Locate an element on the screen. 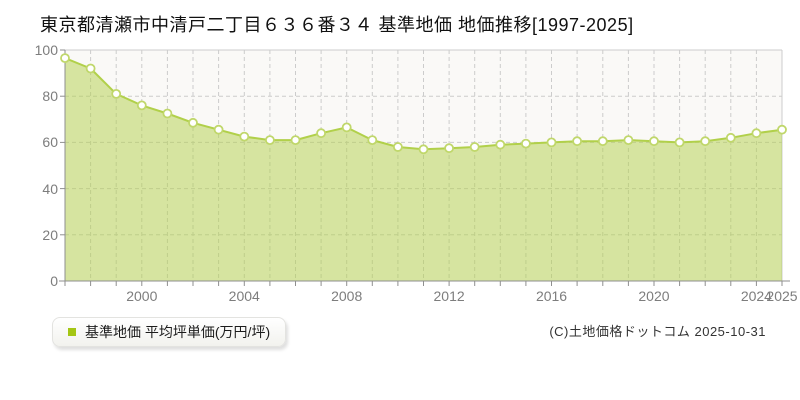  y-tick-label: 40 is located at coordinates (50, 188).